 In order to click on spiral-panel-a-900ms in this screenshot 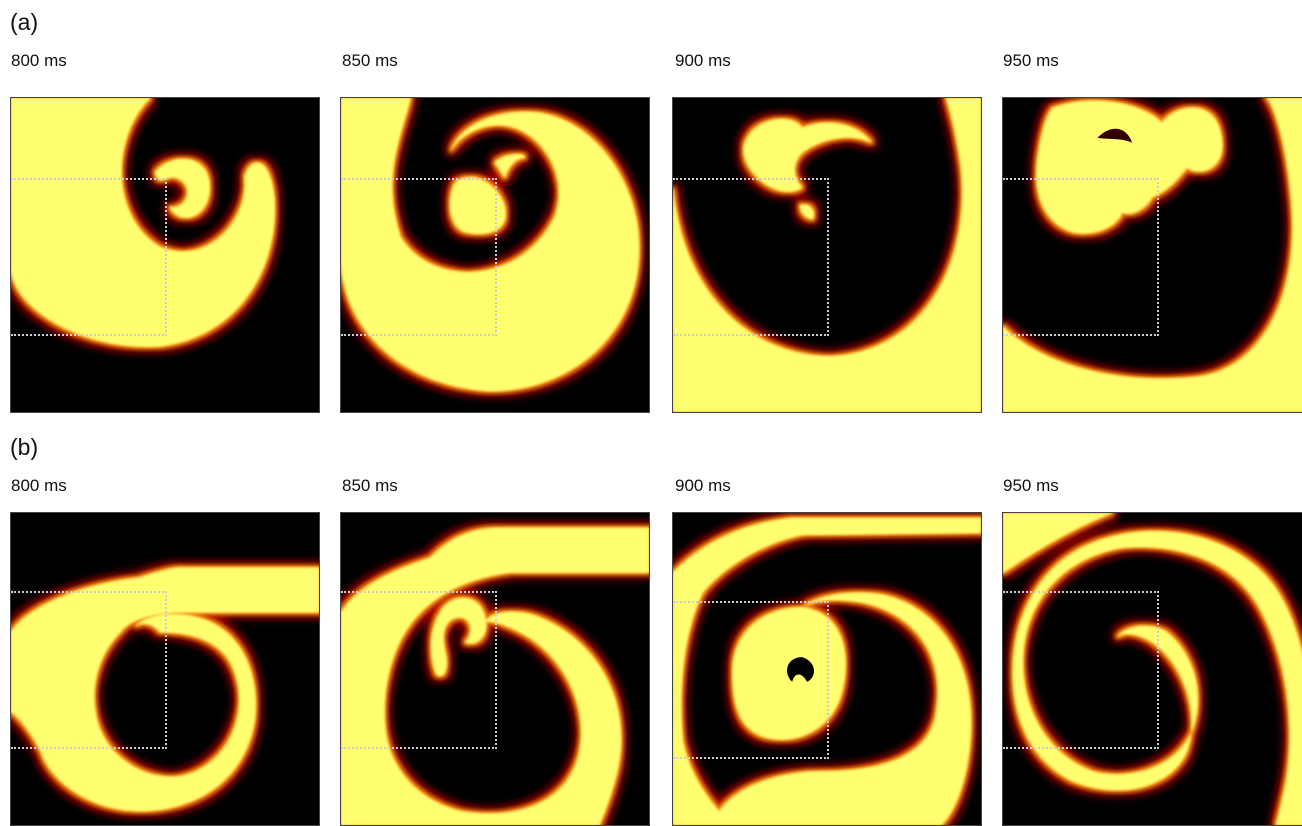, I will do `click(827, 255)`.